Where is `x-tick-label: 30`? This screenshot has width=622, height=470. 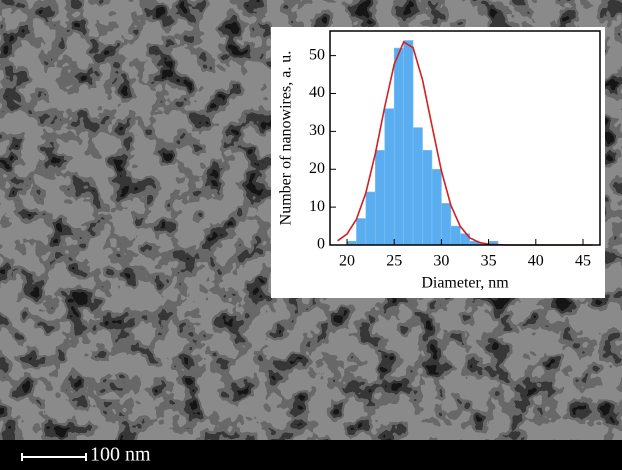 x-tick-label: 30 is located at coordinates (441, 261).